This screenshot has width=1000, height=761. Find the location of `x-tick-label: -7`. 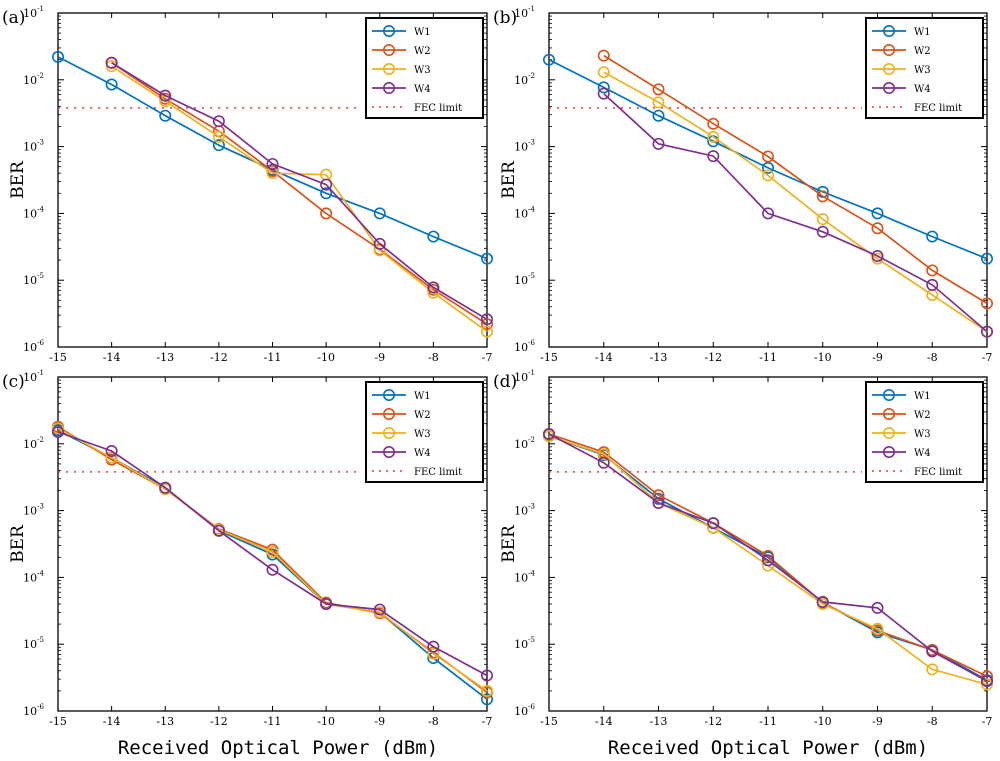

x-tick-label: -7 is located at coordinates (987, 721).